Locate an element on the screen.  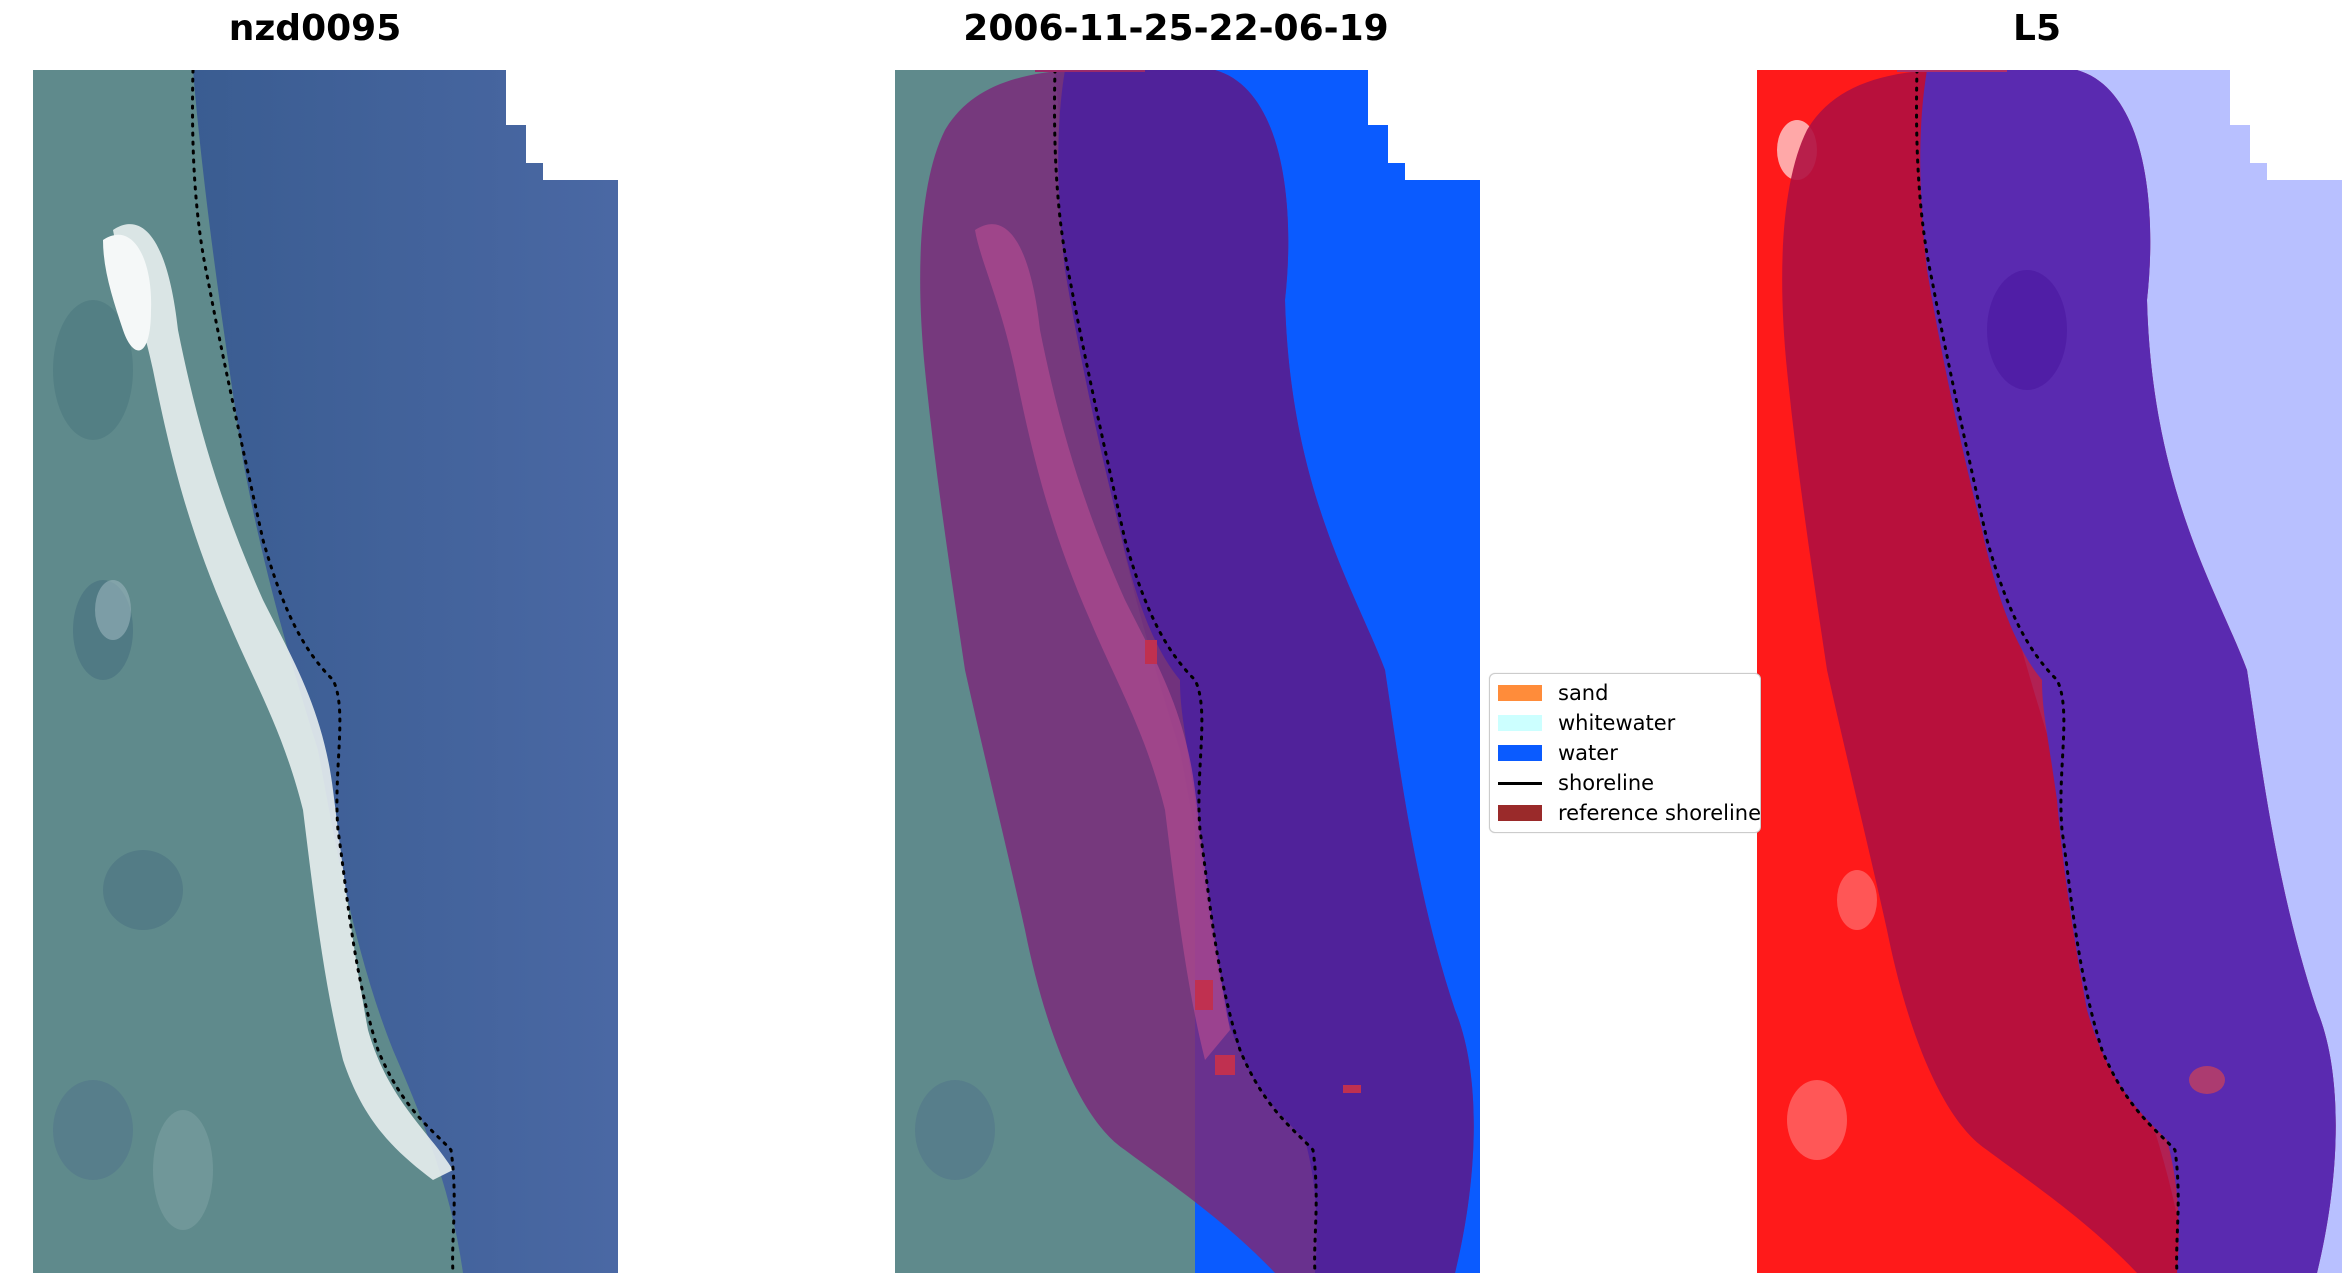
legend-item-whitewater: whitewater is located at coordinates (1582, 723).